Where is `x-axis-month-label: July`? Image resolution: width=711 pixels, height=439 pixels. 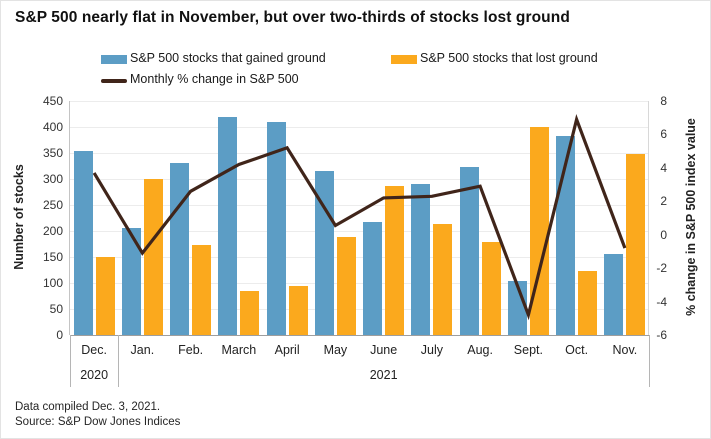
x-axis-month-label: July is located at coordinates (431, 350).